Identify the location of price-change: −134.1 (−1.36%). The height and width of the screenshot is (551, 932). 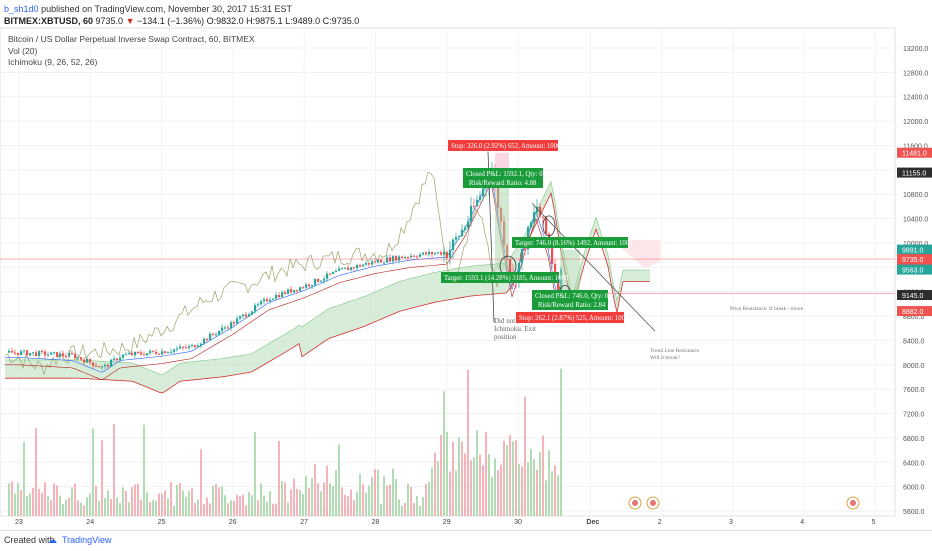
(171, 21).